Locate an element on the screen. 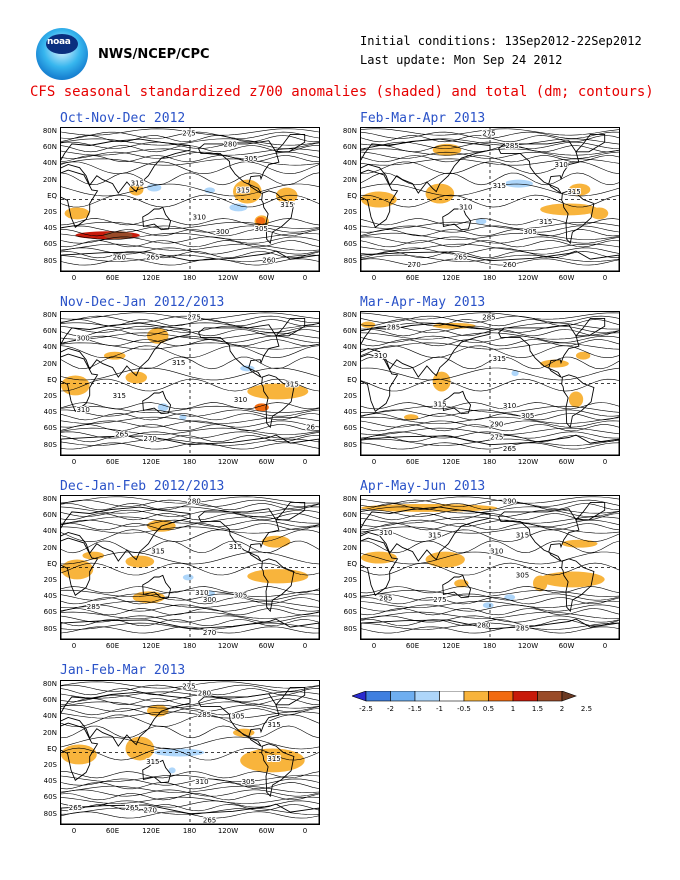 The image size is (680, 880). contour-label: 275 is located at coordinates (488, 133).